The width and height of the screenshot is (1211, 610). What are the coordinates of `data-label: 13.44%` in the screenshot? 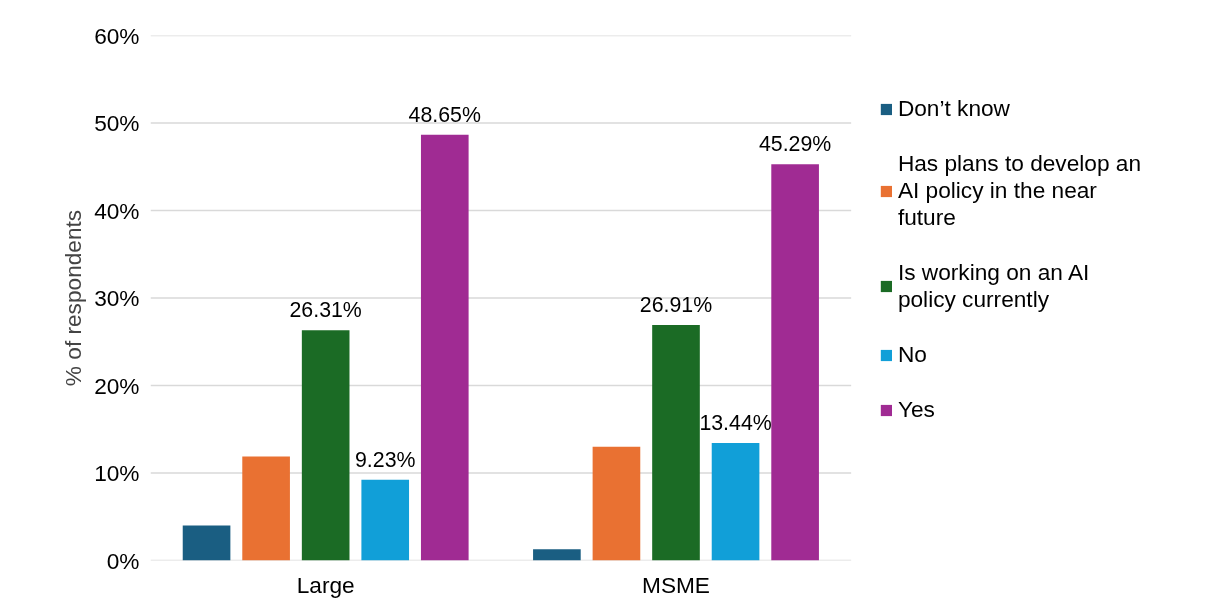 It's located at (735, 422).